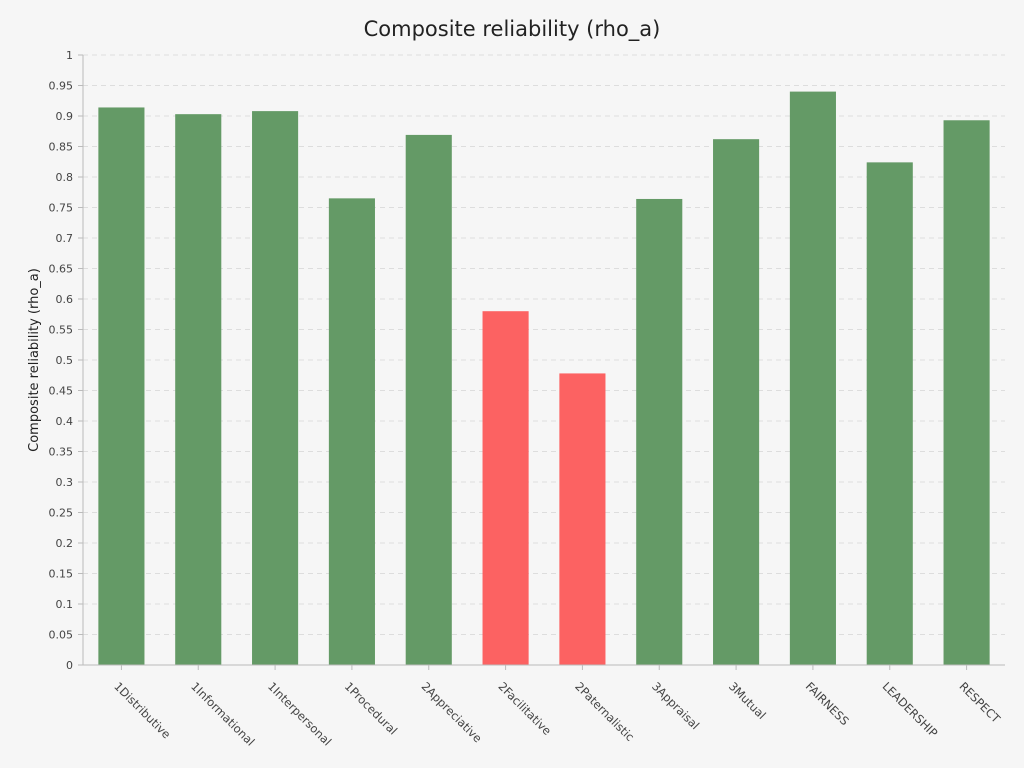  I want to click on y-tick-label: 0.65, so click(61, 269).